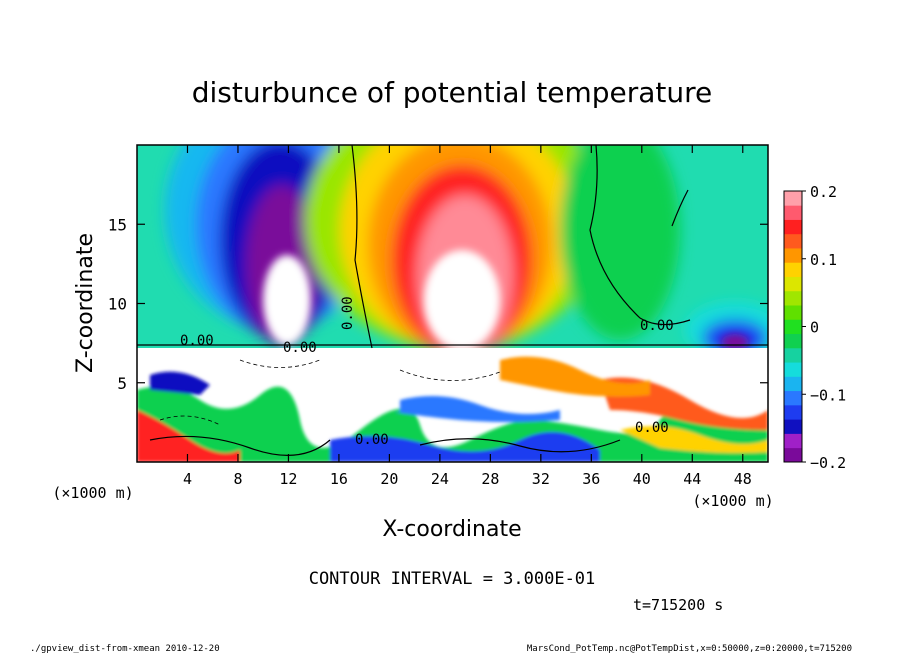 The height and width of the screenshot is (654, 904). What do you see at coordinates (452, 579) in the screenshot?
I see `contour-interval: CONTOUR INTERVAL = 3.000E-01` at bounding box center [452, 579].